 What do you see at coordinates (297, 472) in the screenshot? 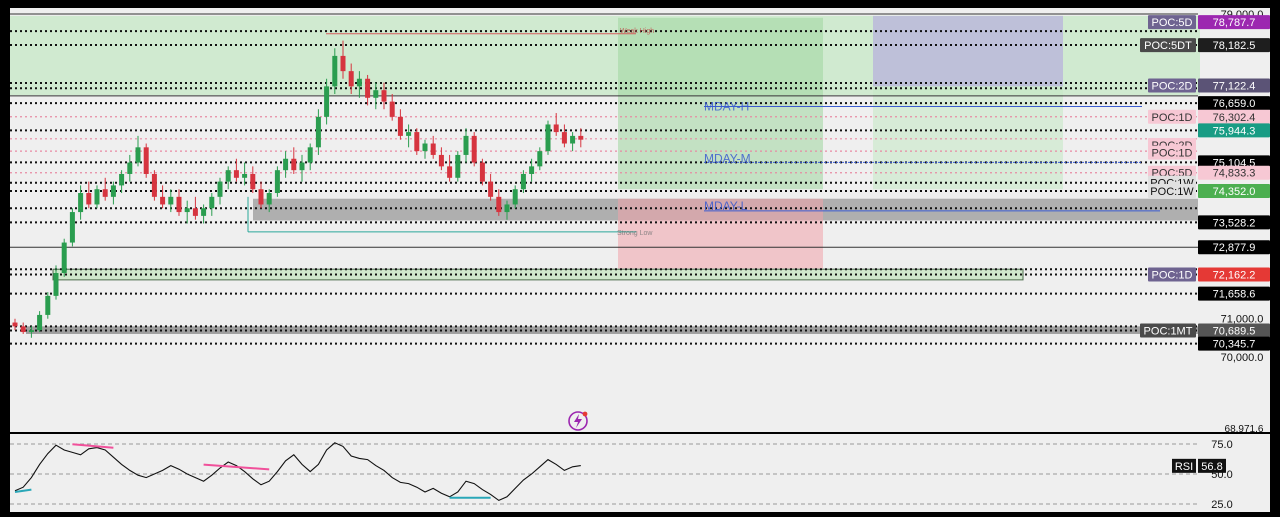
I see `rsi-line` at bounding box center [297, 472].